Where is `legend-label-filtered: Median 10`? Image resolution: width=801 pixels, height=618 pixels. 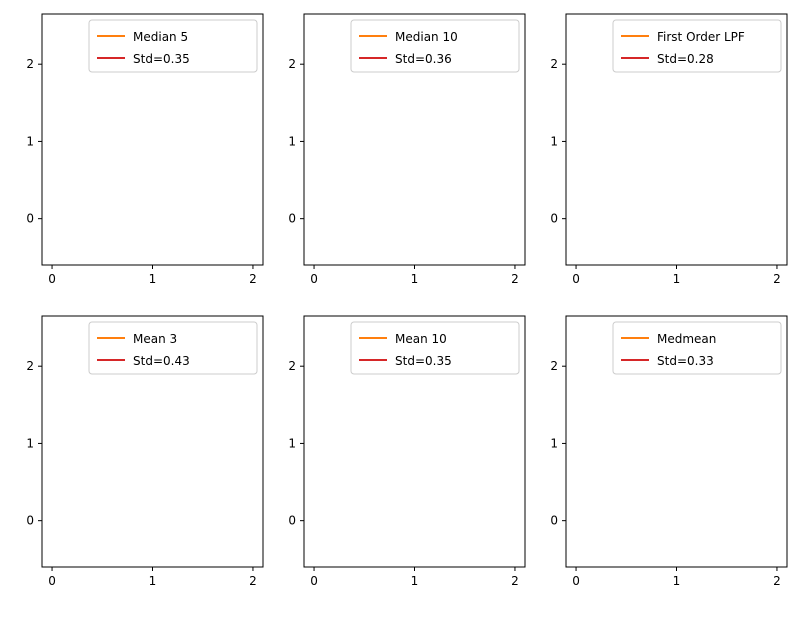 legend-label-filtered: Median 10 is located at coordinates (426, 37).